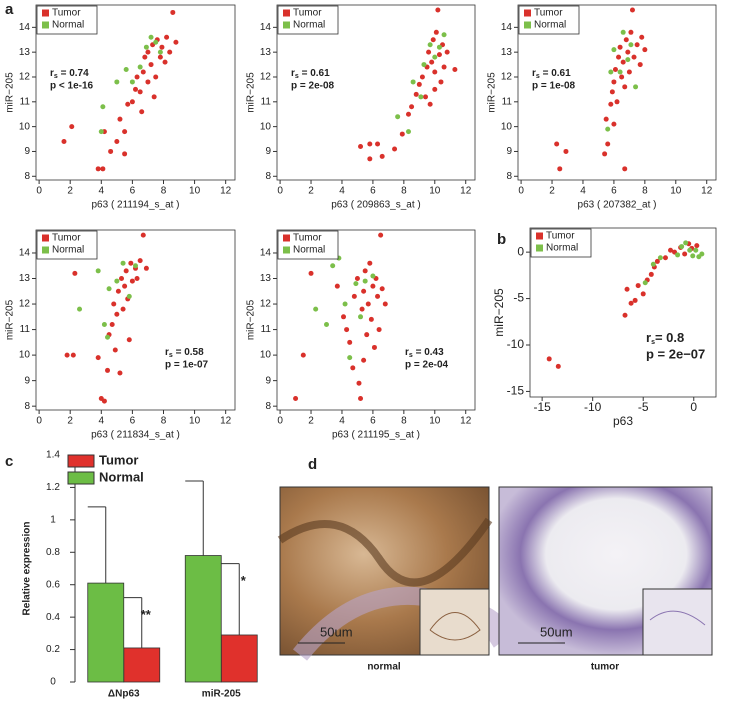  What do you see at coordinates (556, 631) in the screenshot?
I see `scale-label: 50um` at bounding box center [556, 631].